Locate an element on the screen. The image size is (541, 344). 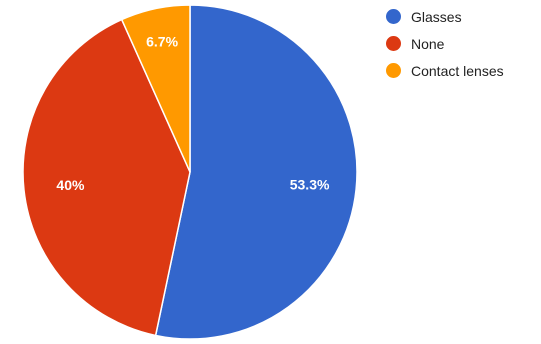
legend-swatch-glasses is located at coordinates (393, 16).